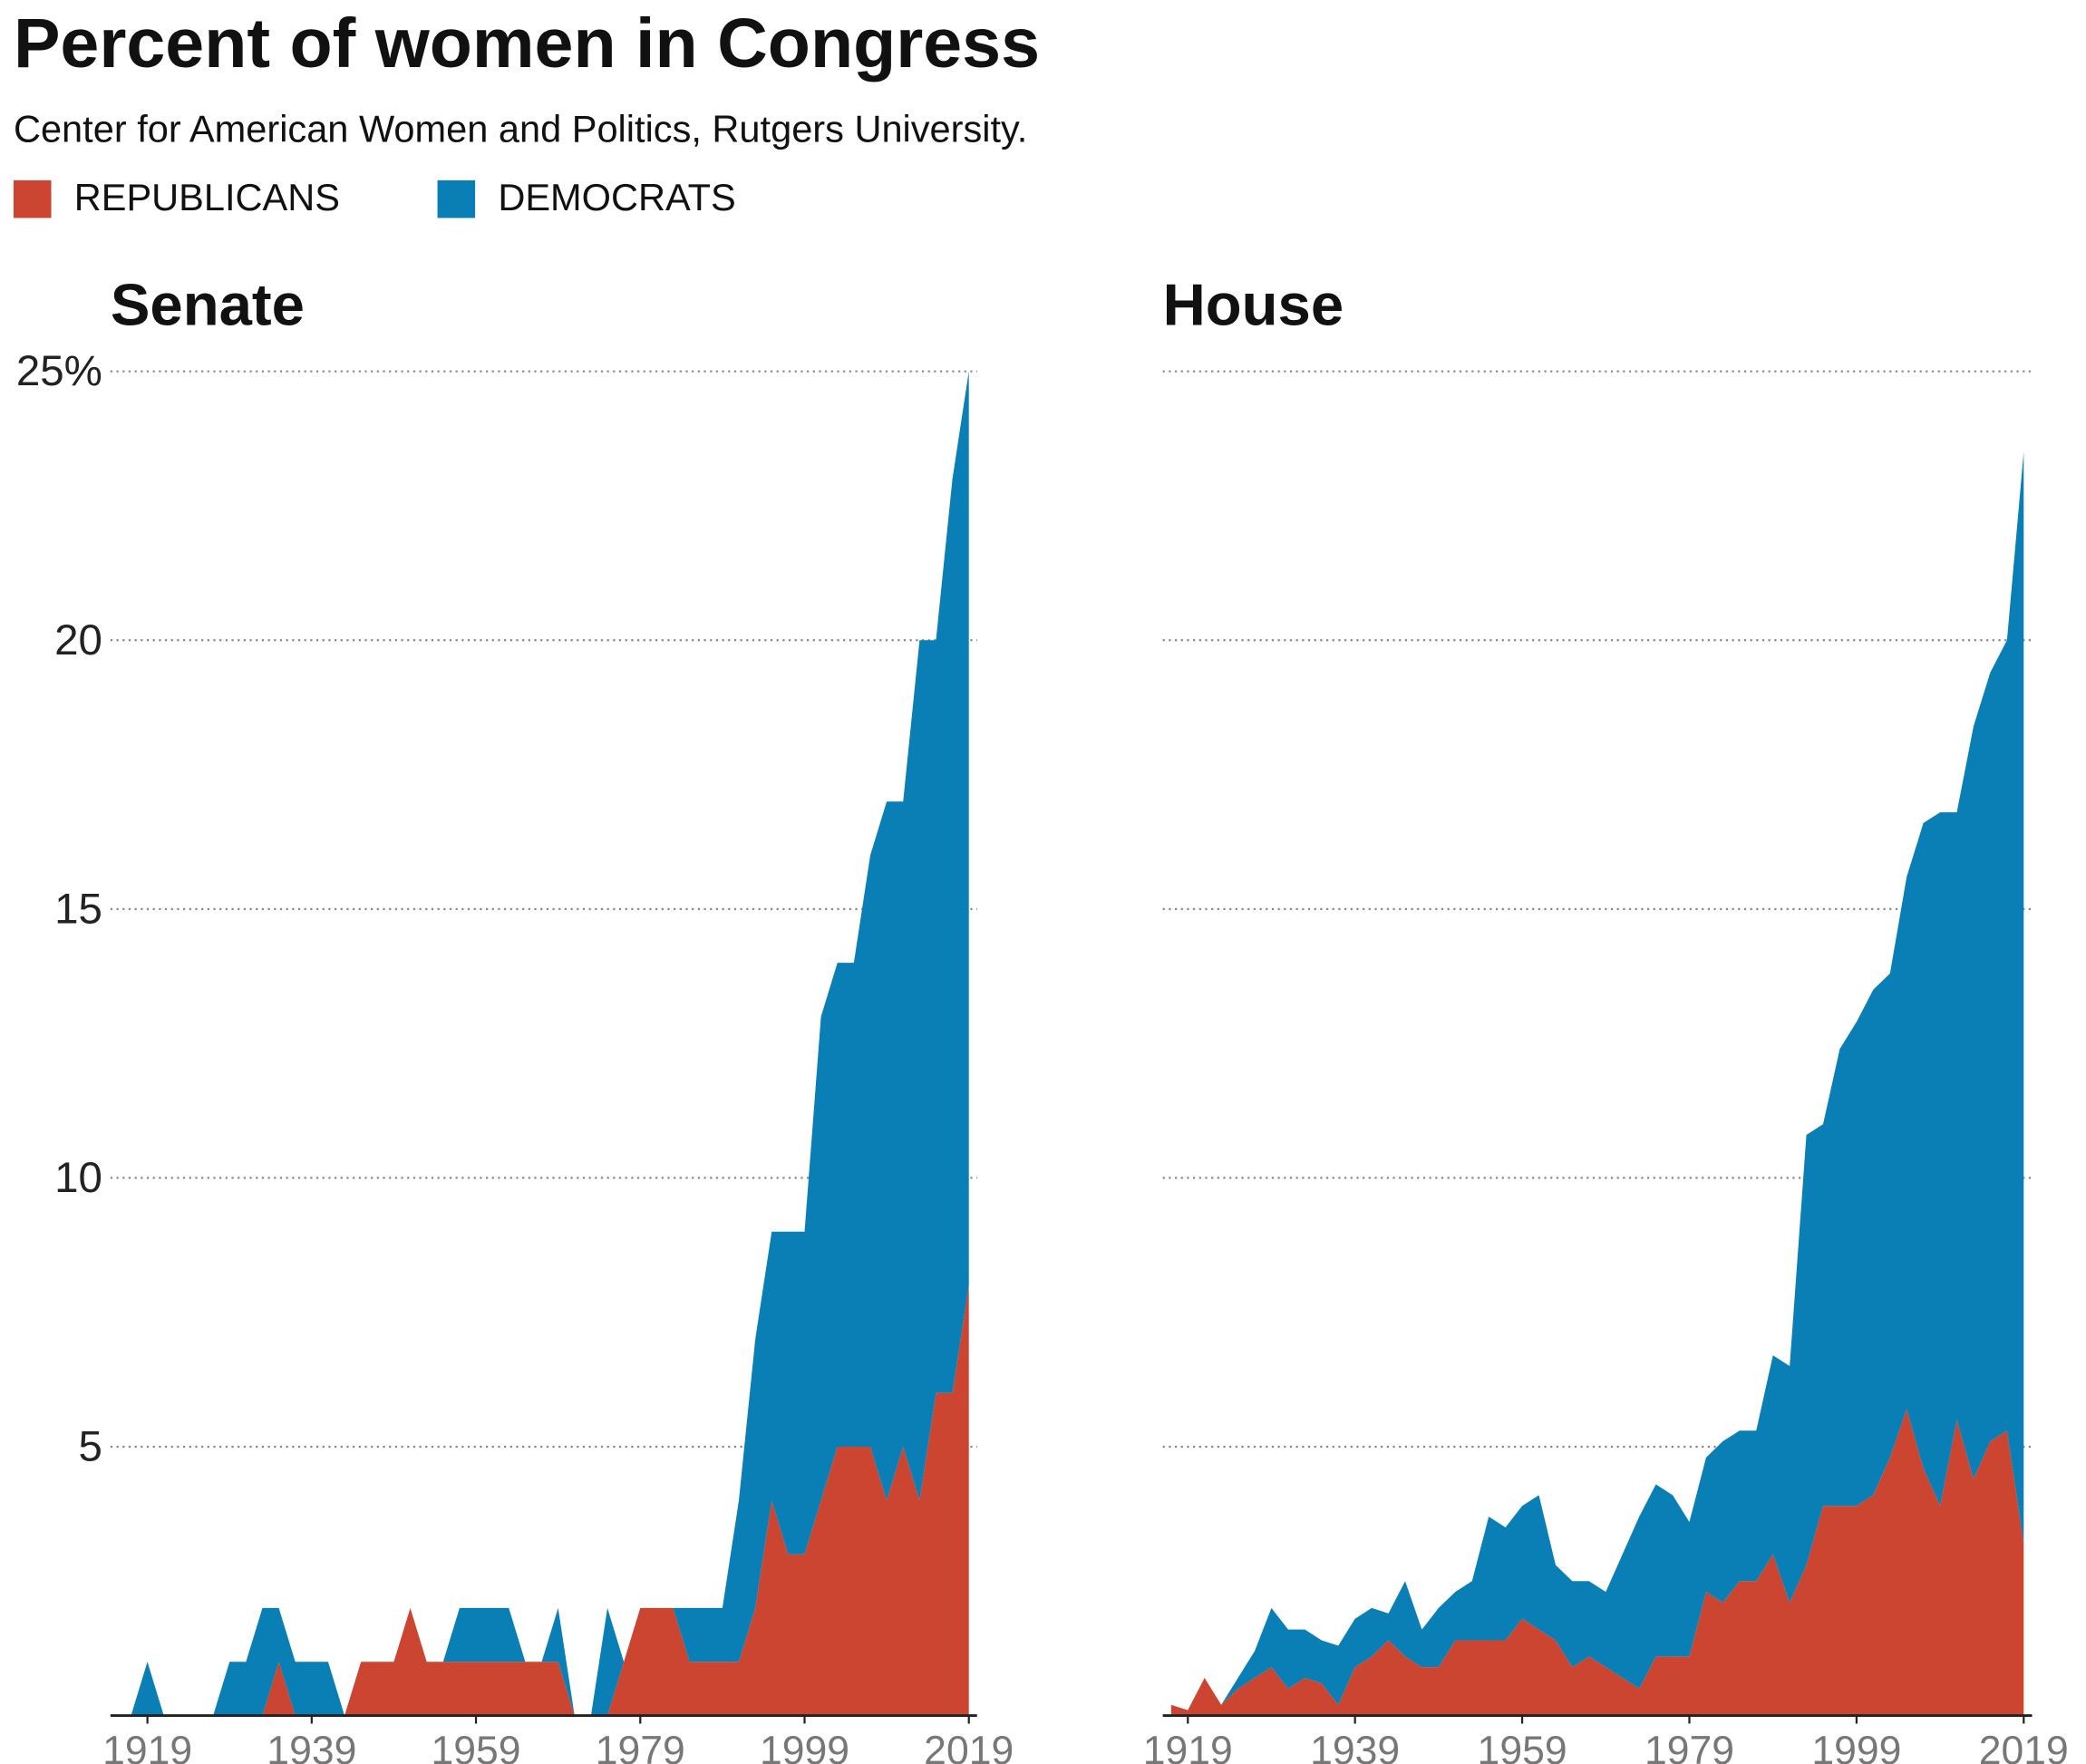 The width and height of the screenshot is (2086, 1764). Describe the element at coordinates (59, 371) in the screenshot. I see `y-tick-label: 25%` at that location.